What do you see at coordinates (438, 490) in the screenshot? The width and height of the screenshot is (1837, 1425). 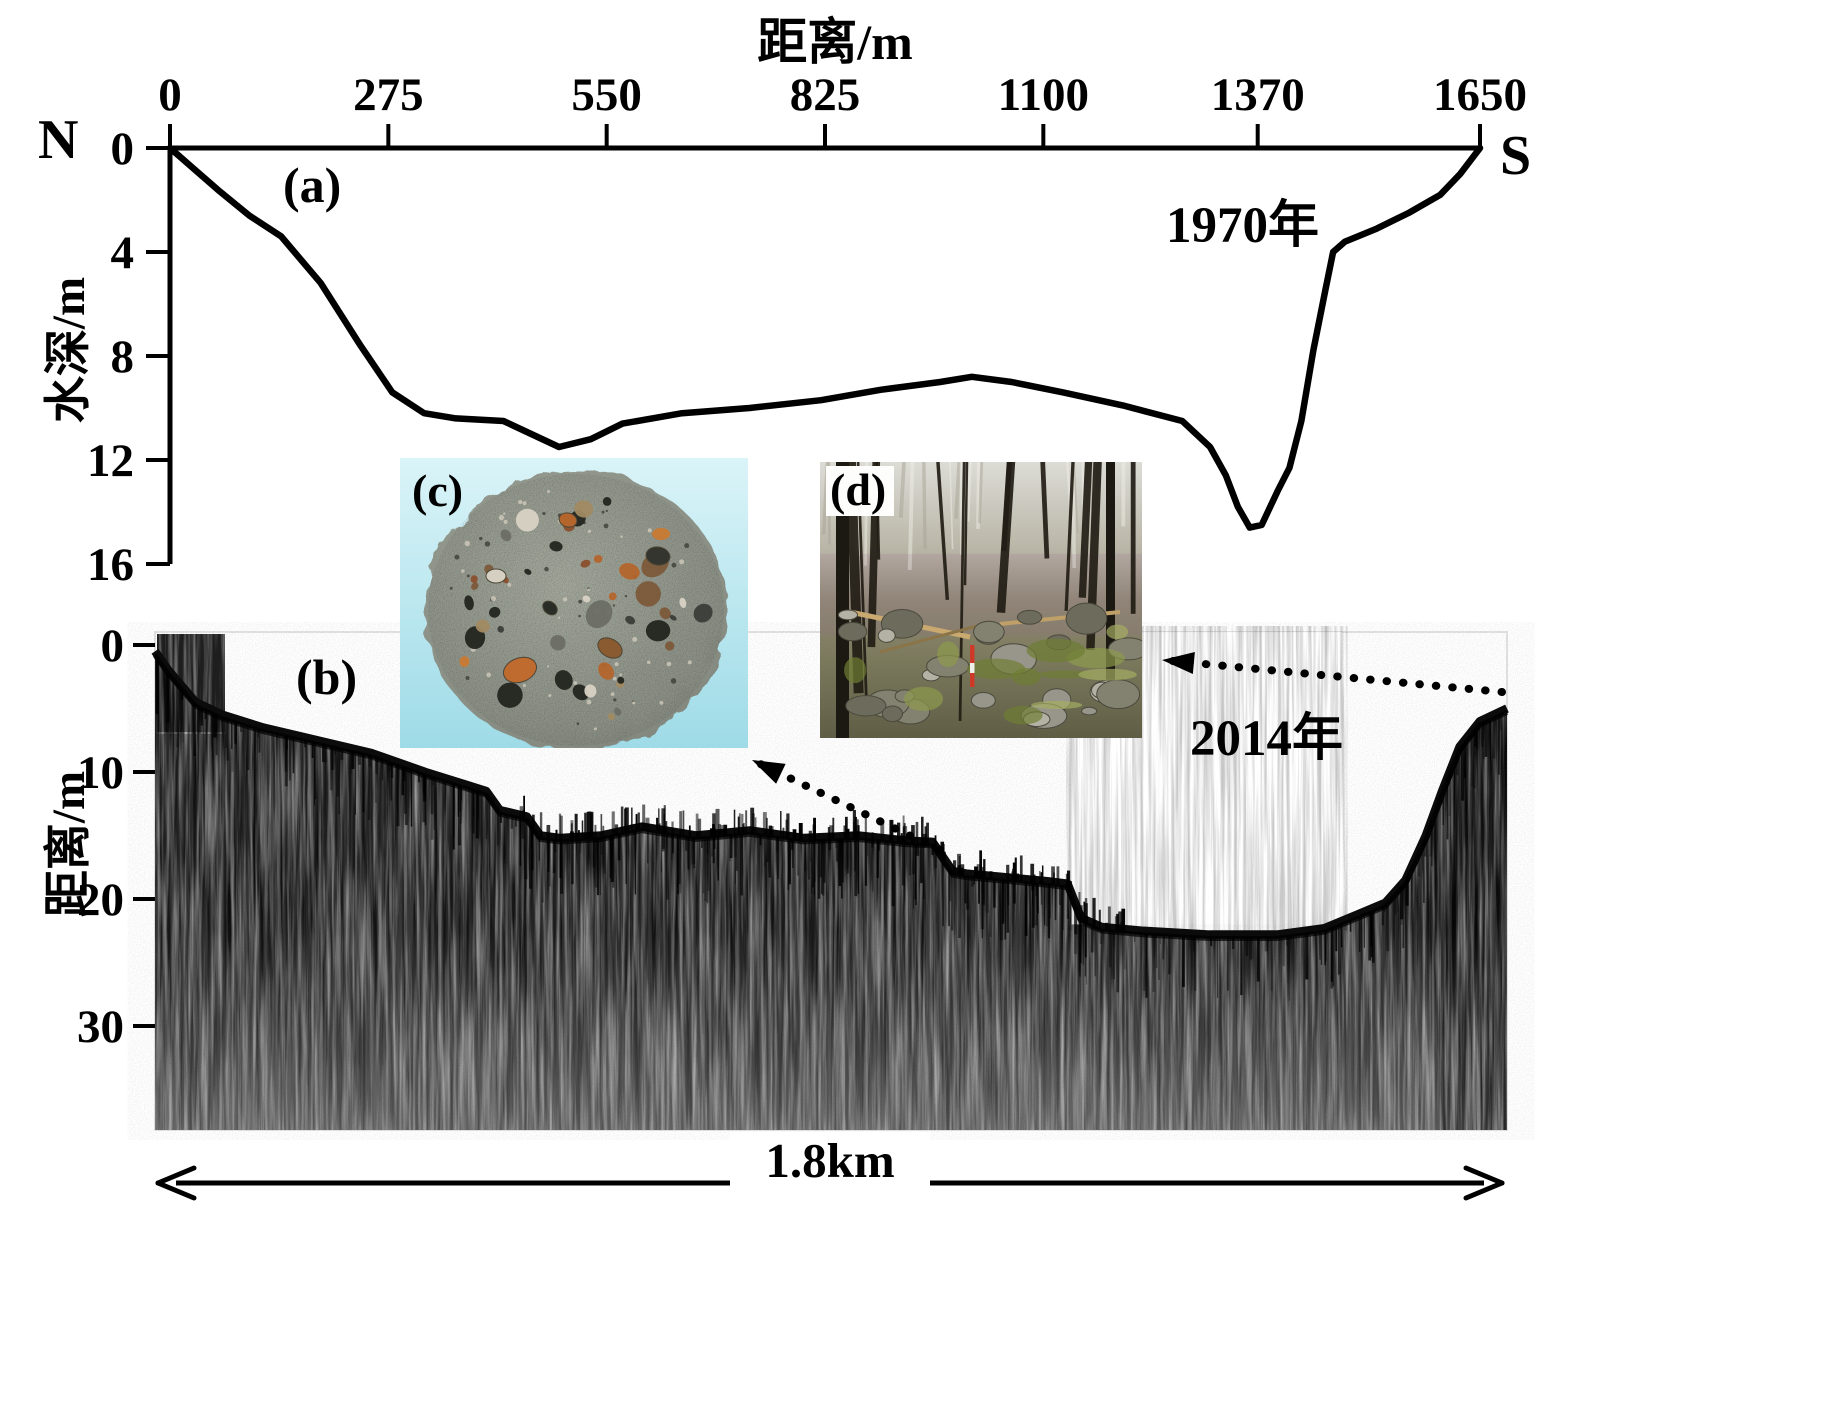 I see `inset-c-label: (c)` at bounding box center [438, 490].